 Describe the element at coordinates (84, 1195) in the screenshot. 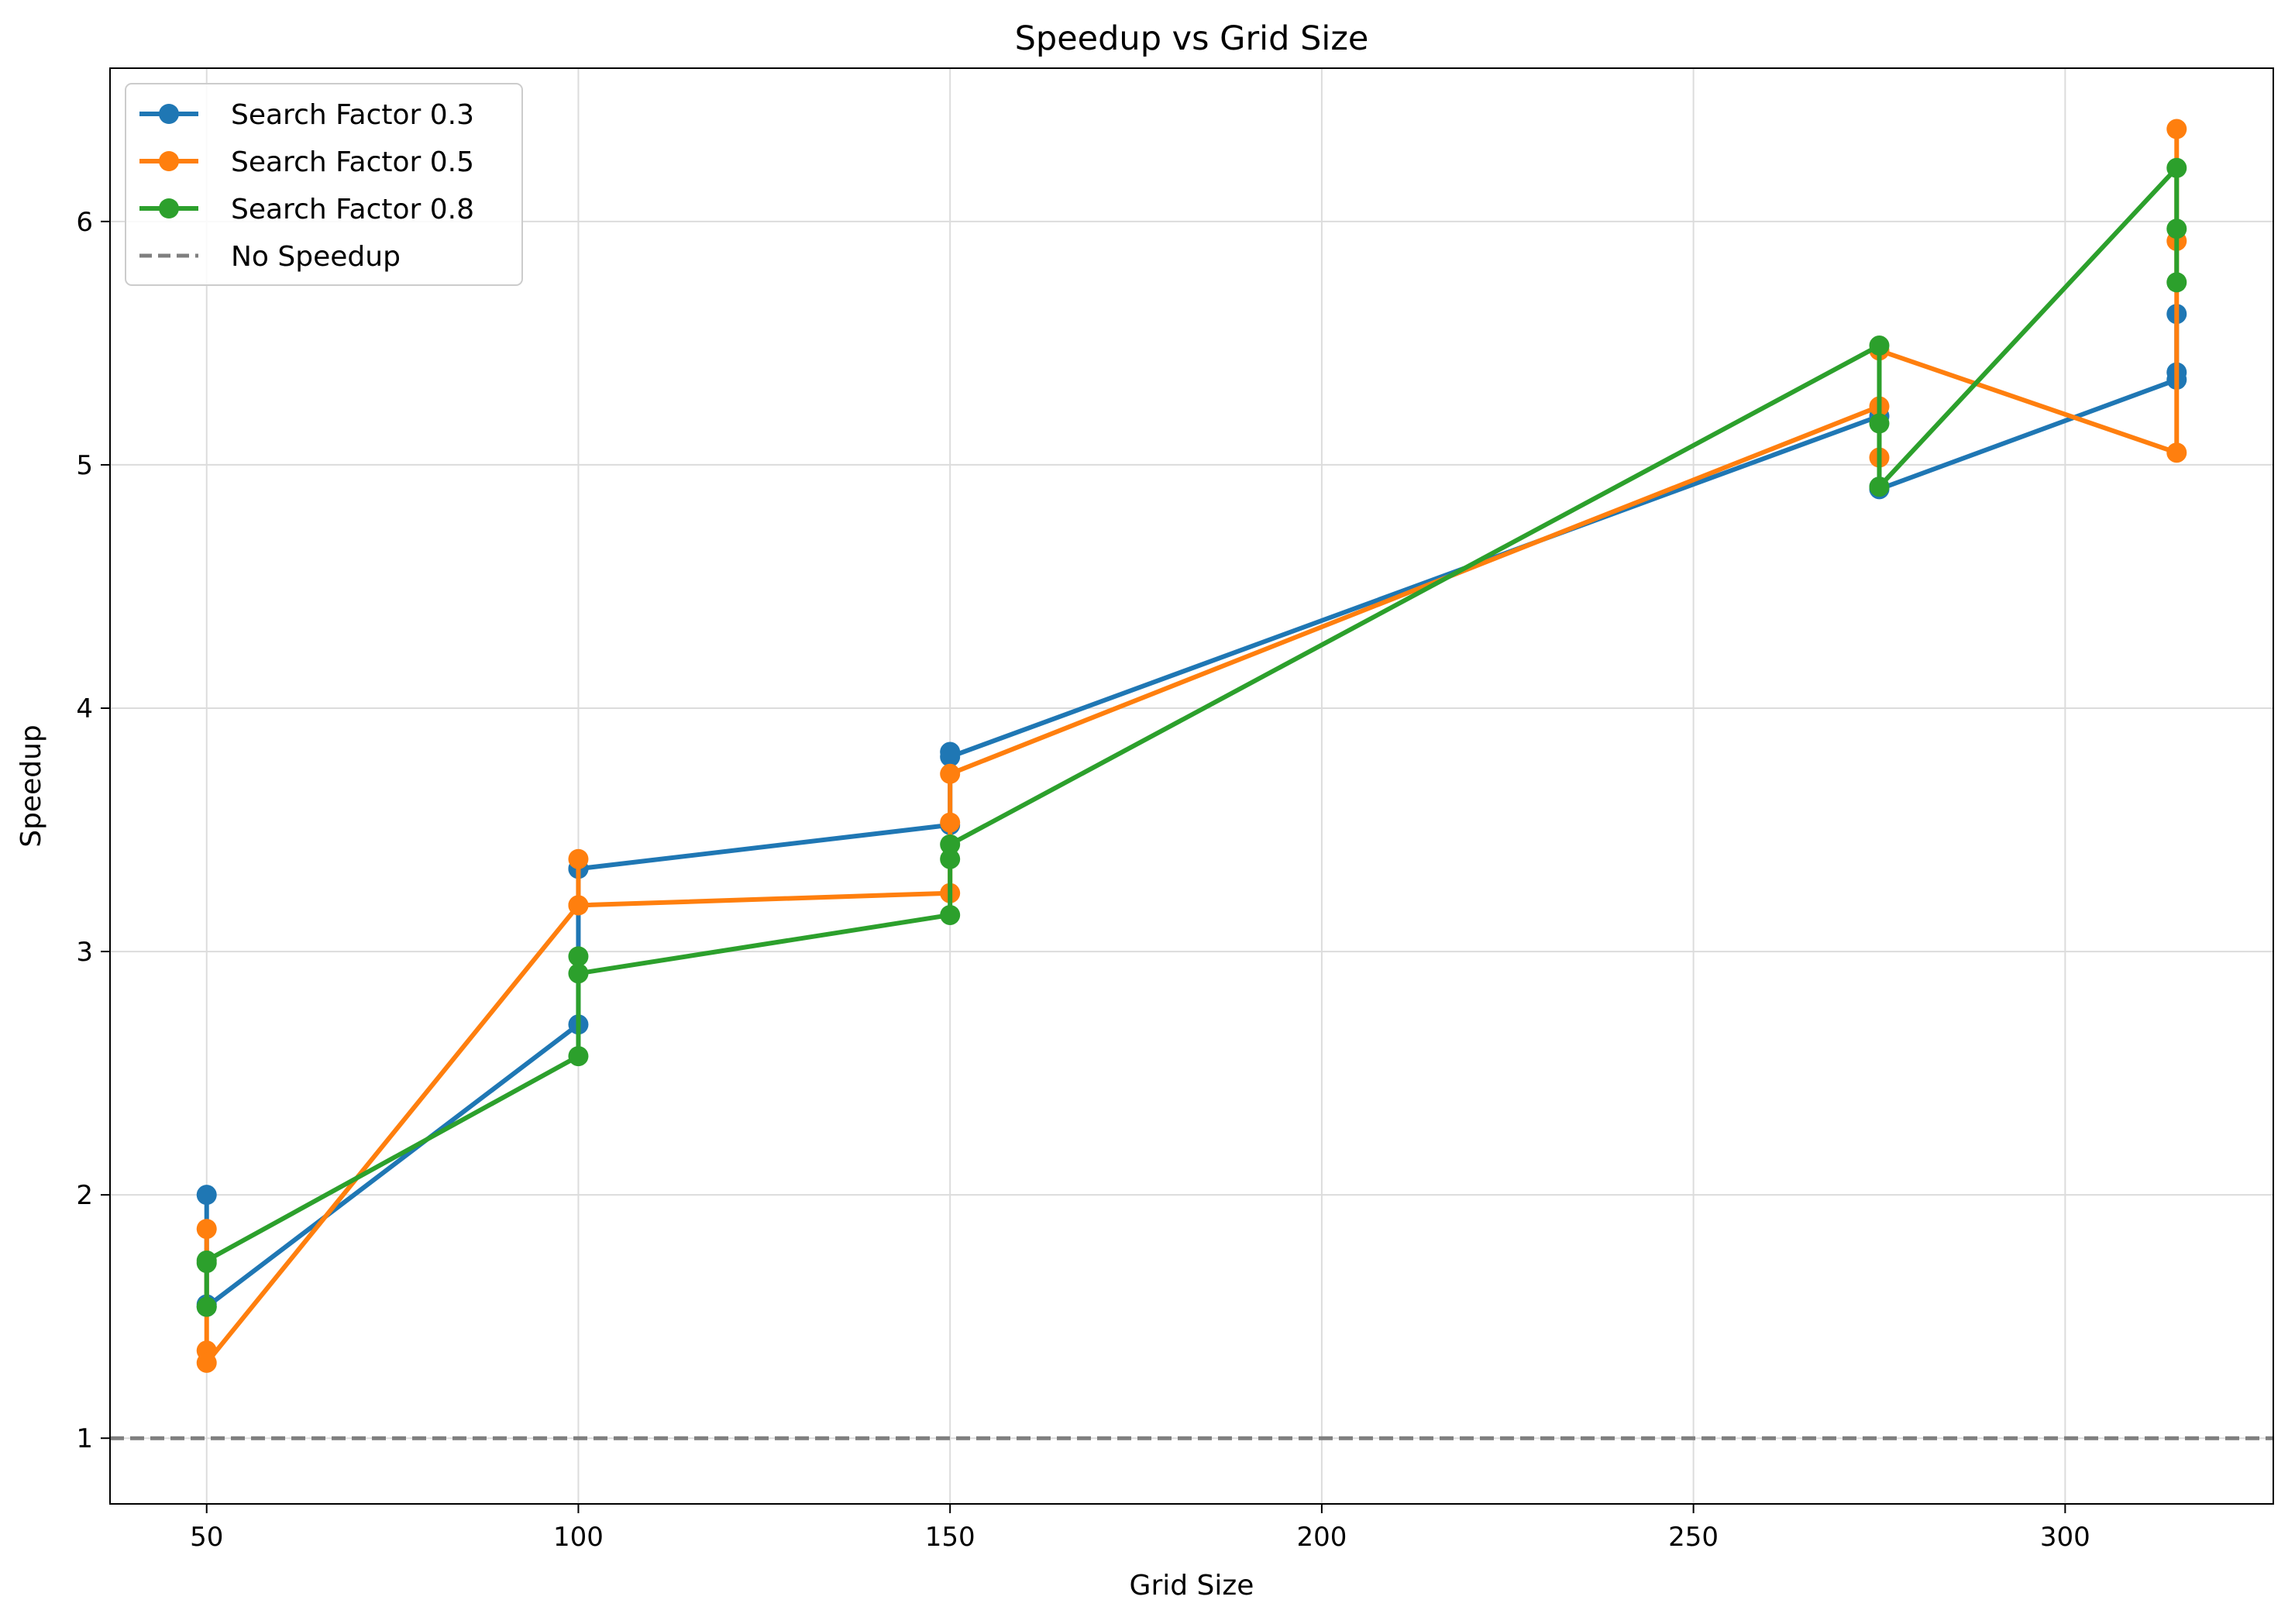

I see `y-tick-label: 2` at that location.